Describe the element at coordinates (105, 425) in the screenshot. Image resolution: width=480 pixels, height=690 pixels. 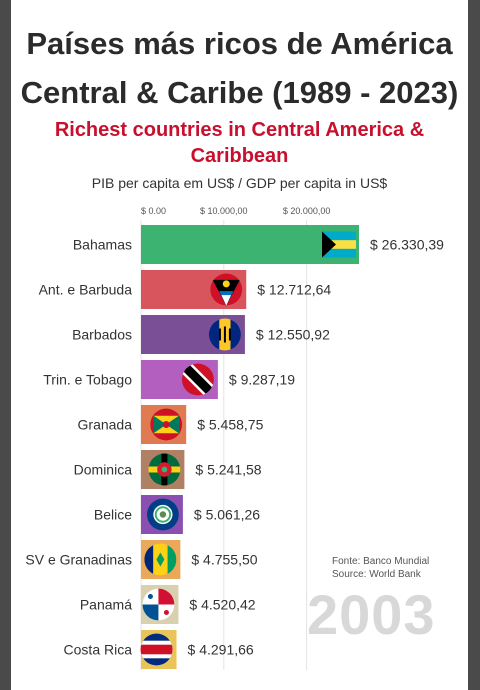
I see `category-label: Granada` at that location.